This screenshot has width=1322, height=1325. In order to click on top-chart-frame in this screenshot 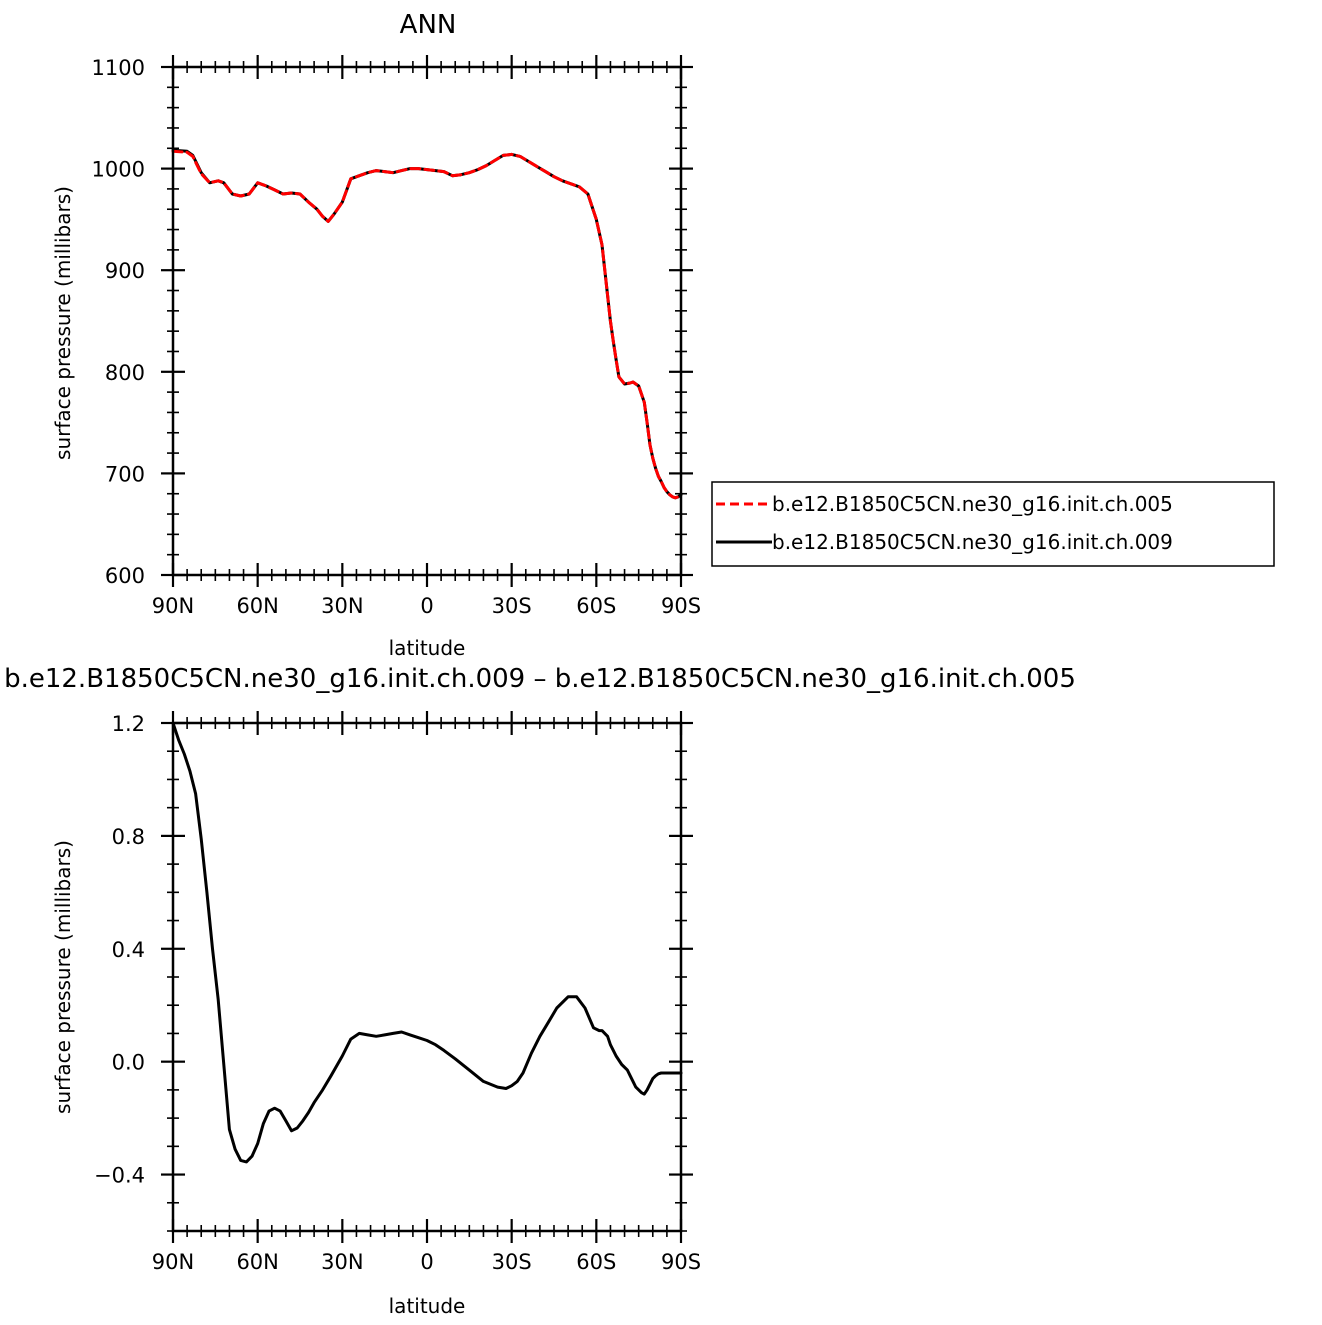, I will do `click(427, 321)`.